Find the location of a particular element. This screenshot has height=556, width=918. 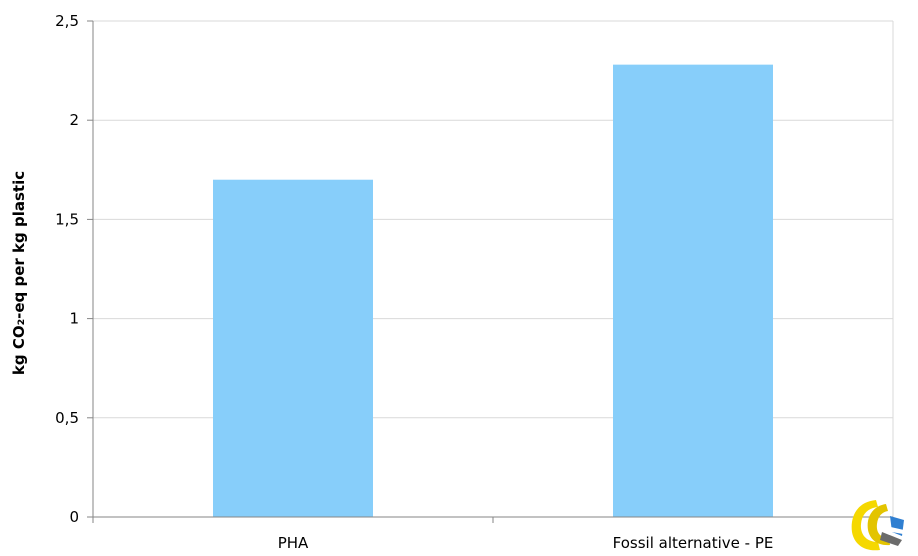

y-tick-label: 0 is located at coordinates (74, 517).